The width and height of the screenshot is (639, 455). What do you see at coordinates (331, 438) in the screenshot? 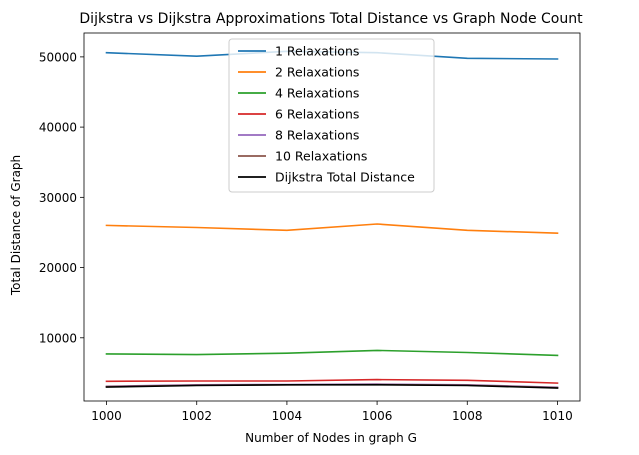
I see `x-axis-label: Number of Nodes in graph G` at bounding box center [331, 438].